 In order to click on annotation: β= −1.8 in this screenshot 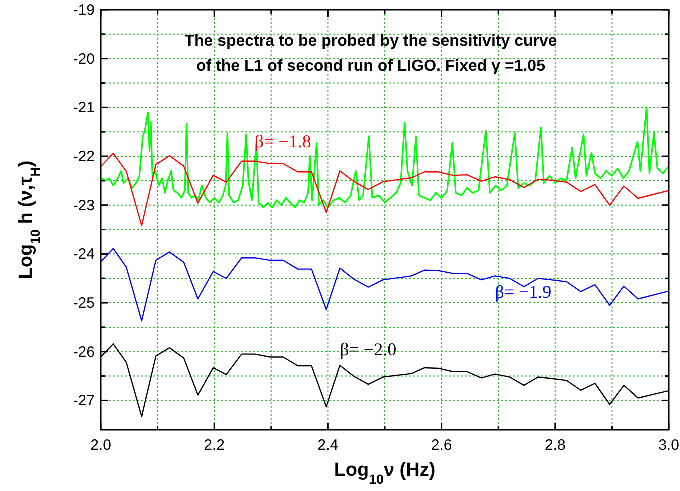, I will do `click(283, 141)`.